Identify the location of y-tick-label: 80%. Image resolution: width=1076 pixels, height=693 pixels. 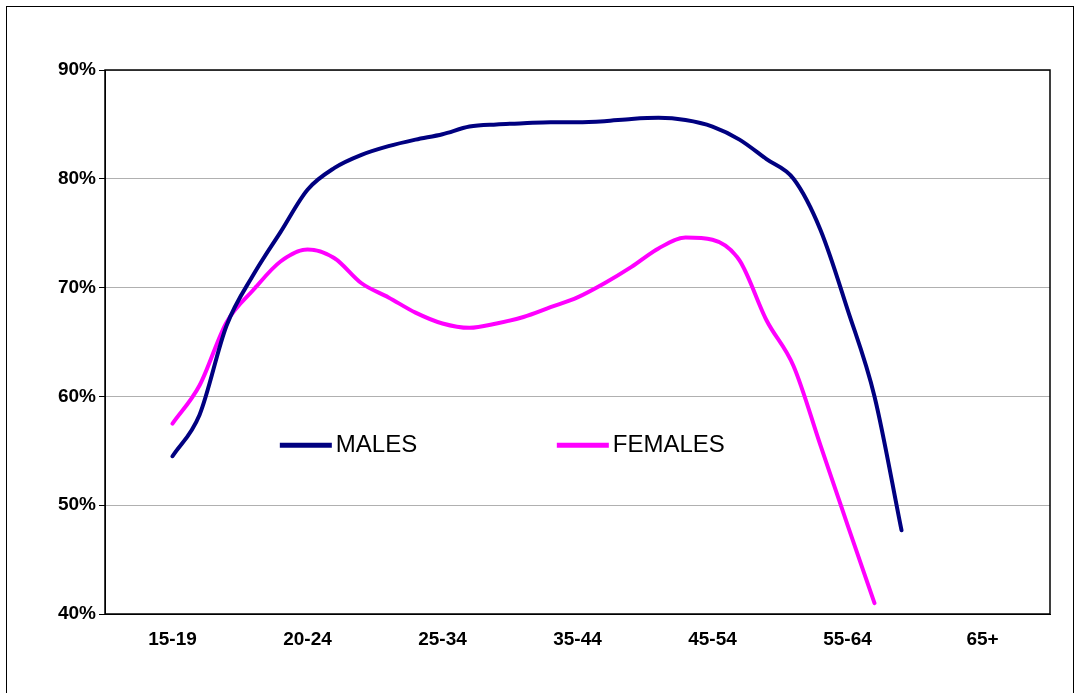
(77, 178).